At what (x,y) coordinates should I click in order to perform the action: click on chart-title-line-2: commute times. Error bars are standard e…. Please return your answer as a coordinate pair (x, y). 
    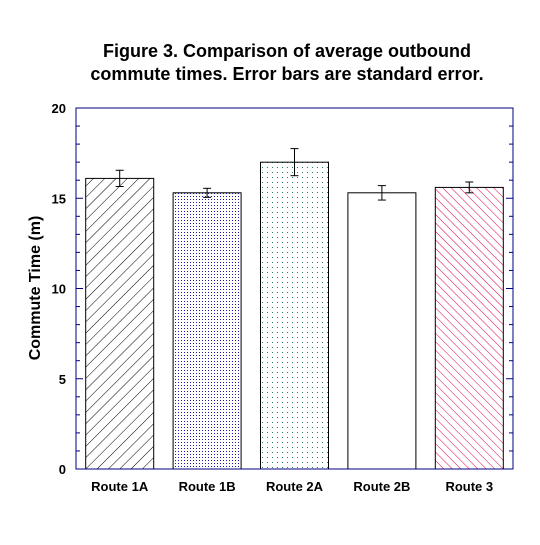
    Looking at the image, I should click on (286, 74).